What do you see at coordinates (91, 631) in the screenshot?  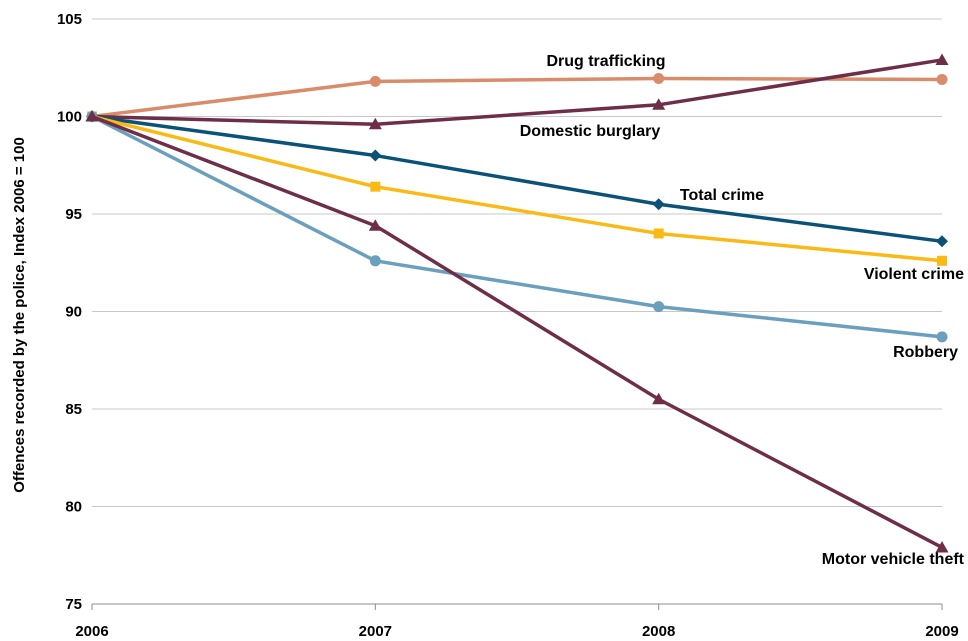 I see `x-tick-label-2006: 2006` at bounding box center [91, 631].